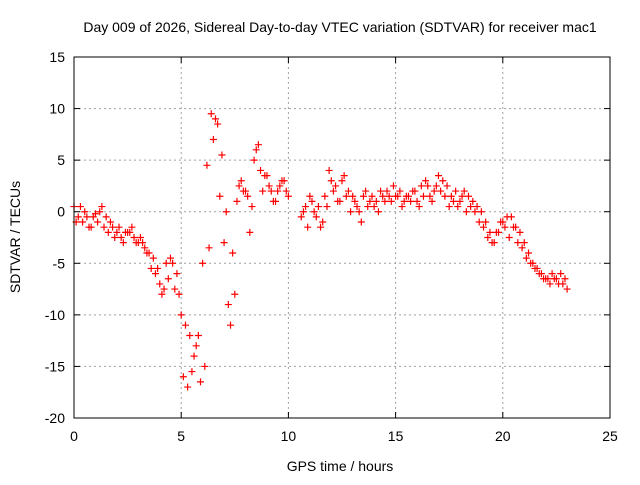  I want to click on y-tick-label: -20, so click(55, 418).